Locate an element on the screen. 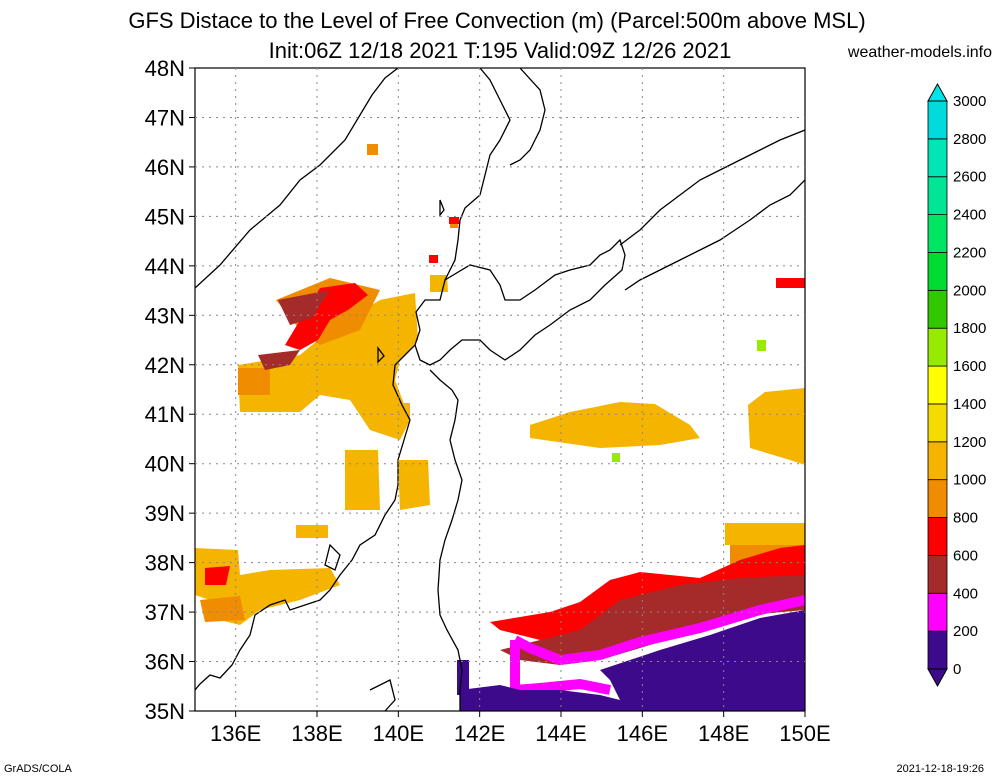 This screenshot has width=1000, height=779. colorbar-label: 1400 is located at coordinates (969, 404).